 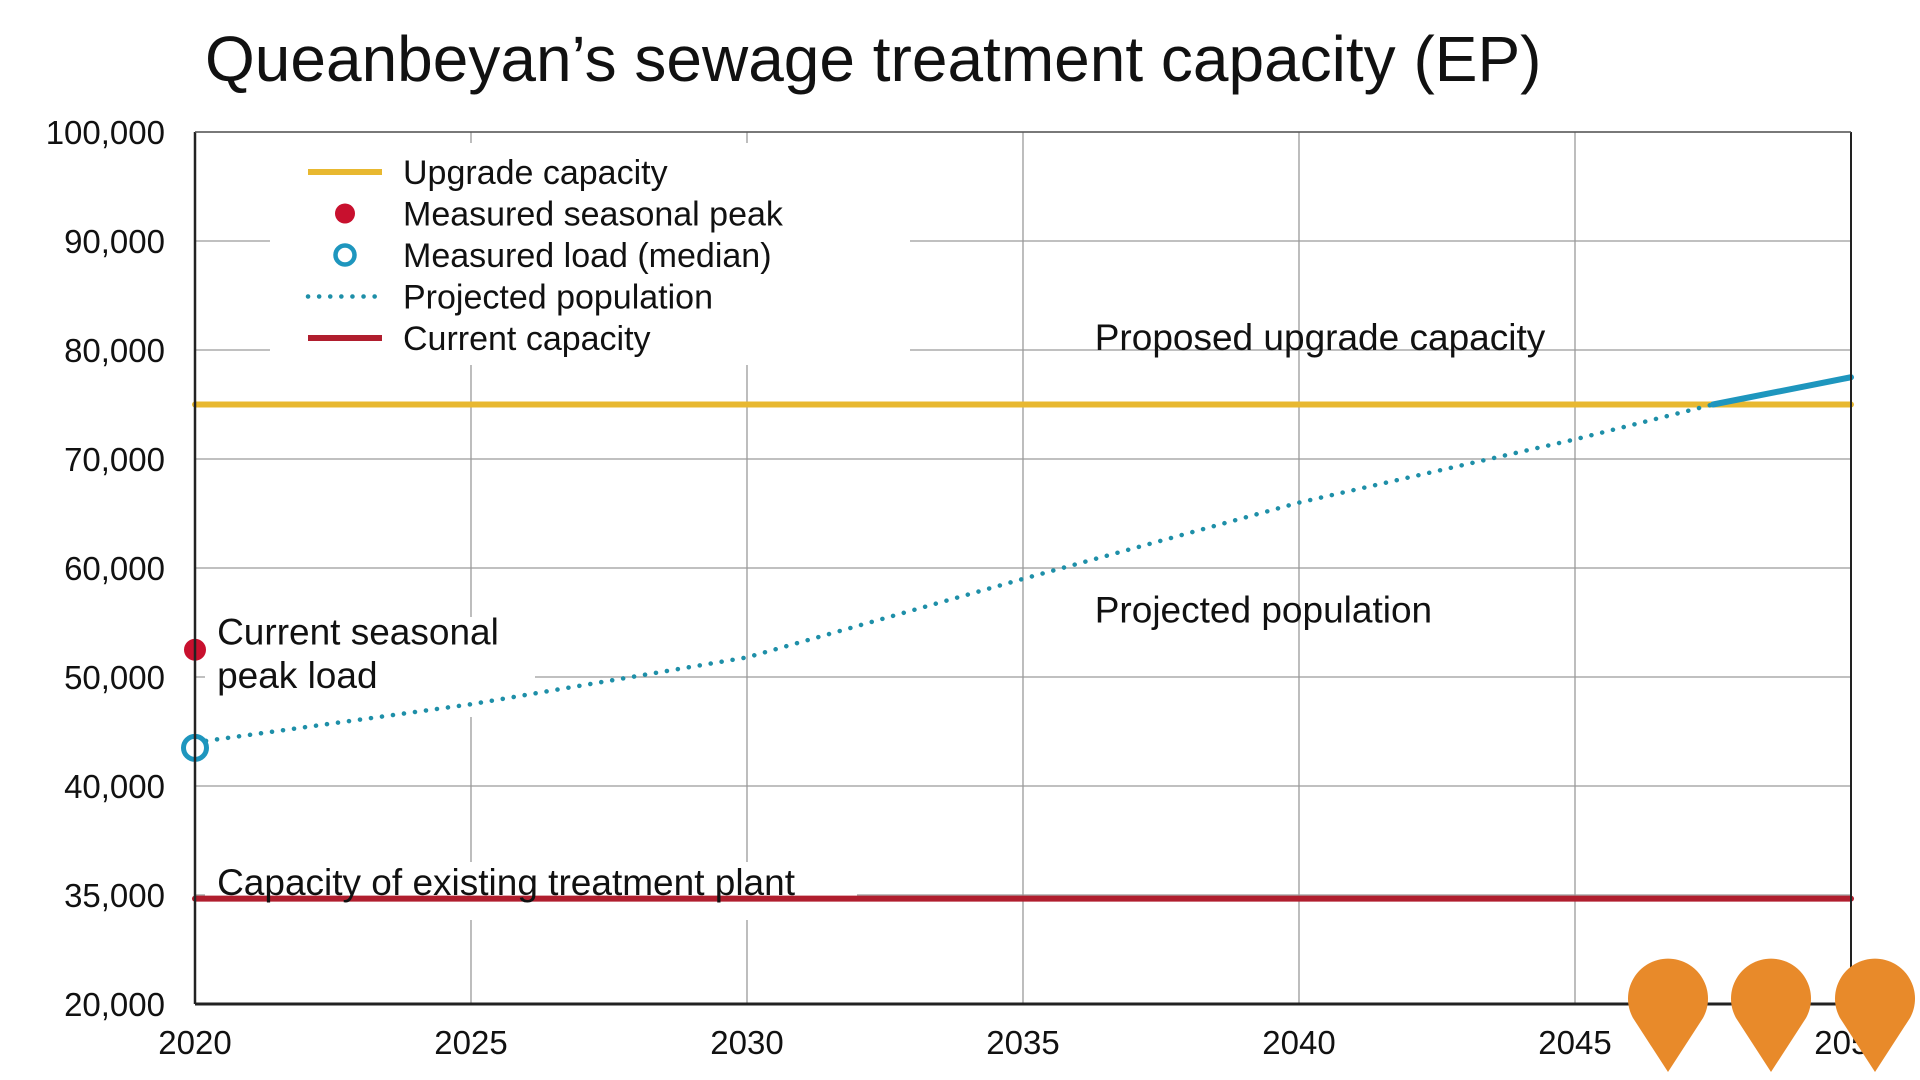 What do you see at coordinates (345, 213) in the screenshot?
I see `legend-measured-seasonal-peak-swatch` at bounding box center [345, 213].